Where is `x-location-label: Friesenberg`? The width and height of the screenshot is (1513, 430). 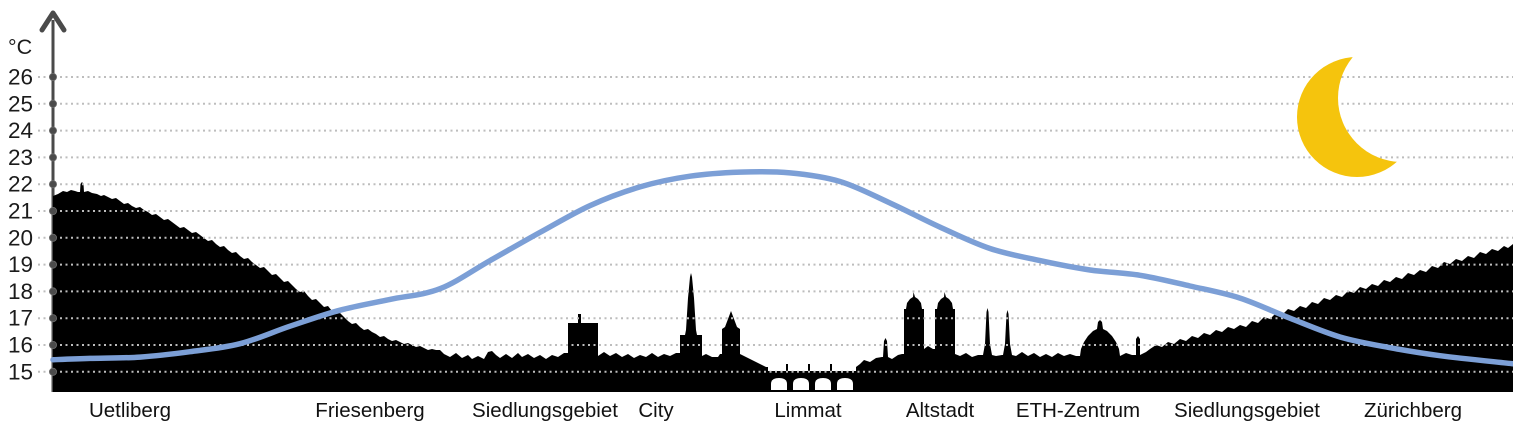 x-location-label: Friesenberg is located at coordinates (369, 410).